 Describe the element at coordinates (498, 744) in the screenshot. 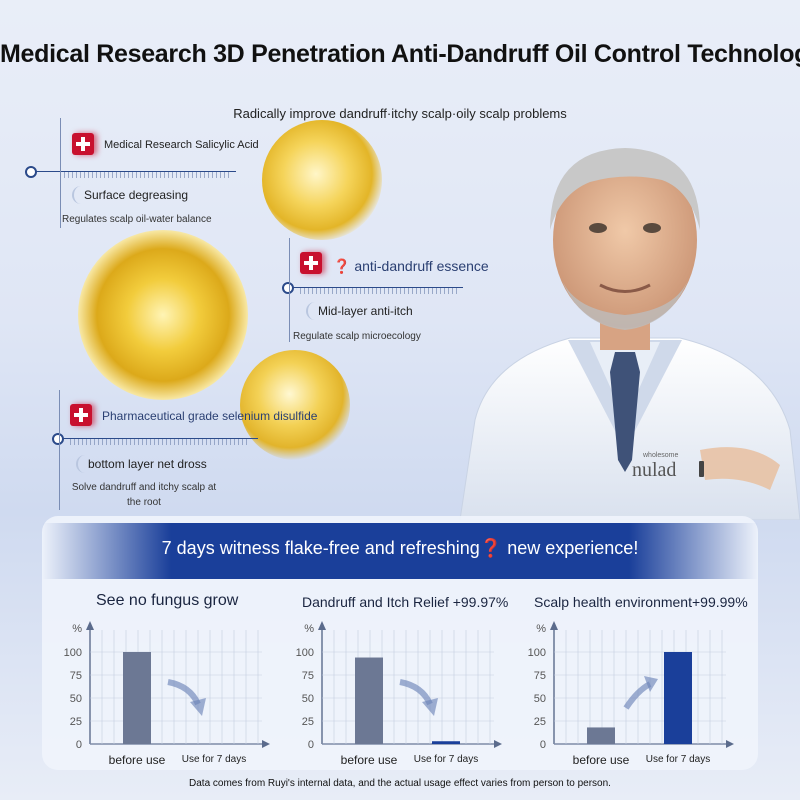

I see `chart-2-x-arrow-icon` at that location.